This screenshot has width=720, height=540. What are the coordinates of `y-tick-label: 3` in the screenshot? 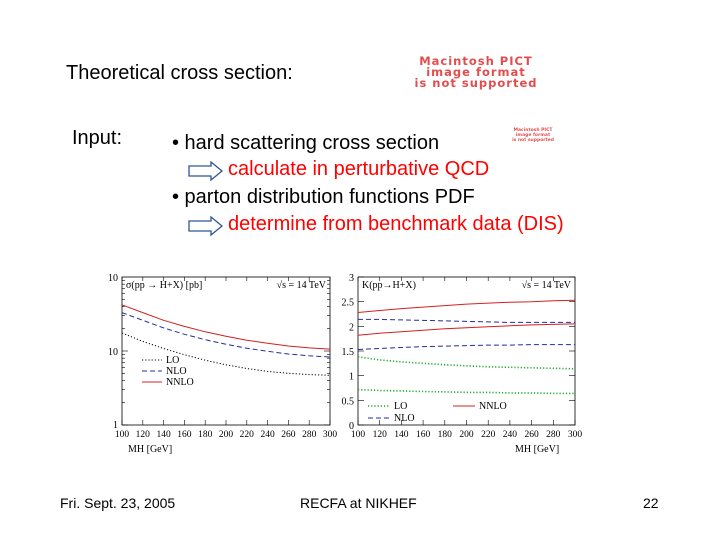 It's located at (351, 278).